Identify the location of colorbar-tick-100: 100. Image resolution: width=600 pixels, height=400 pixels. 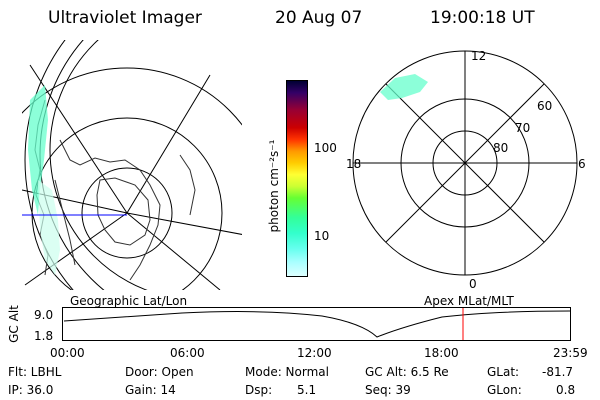
(325, 148).